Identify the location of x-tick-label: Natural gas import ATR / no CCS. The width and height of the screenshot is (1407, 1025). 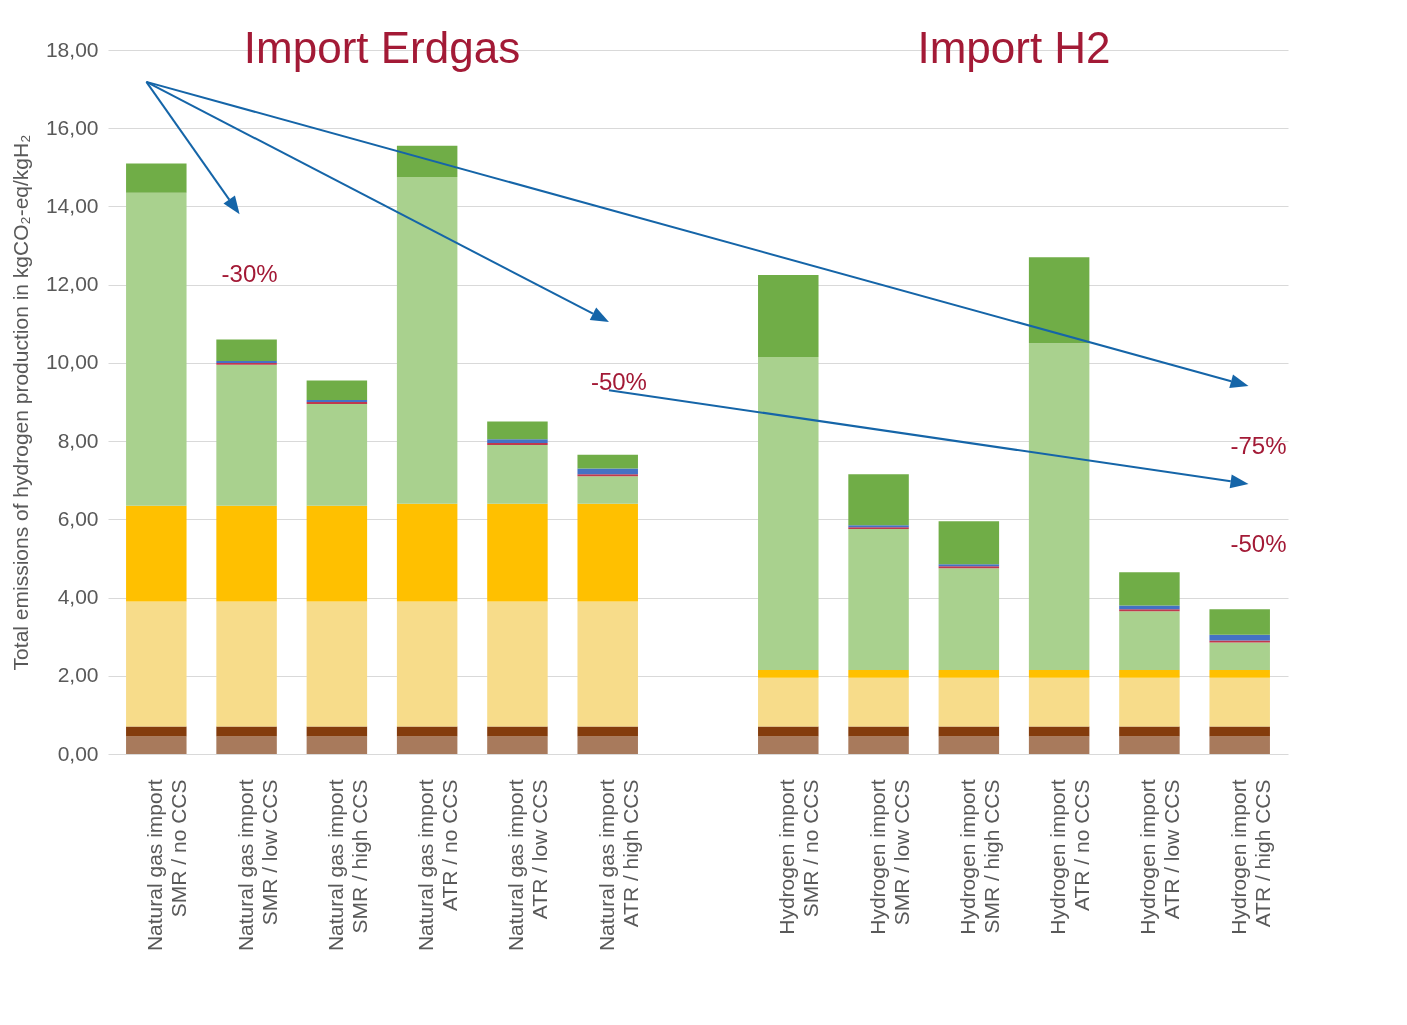
(438, 865).